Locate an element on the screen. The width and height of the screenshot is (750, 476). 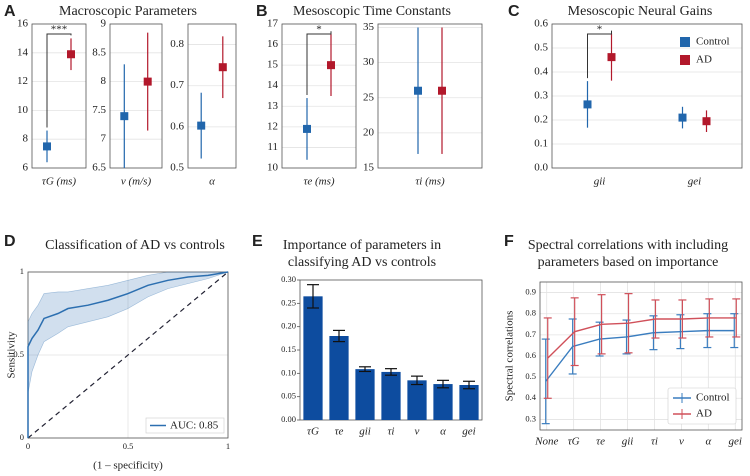
y-tick-label: 0.7 is located at coordinates (177, 85).